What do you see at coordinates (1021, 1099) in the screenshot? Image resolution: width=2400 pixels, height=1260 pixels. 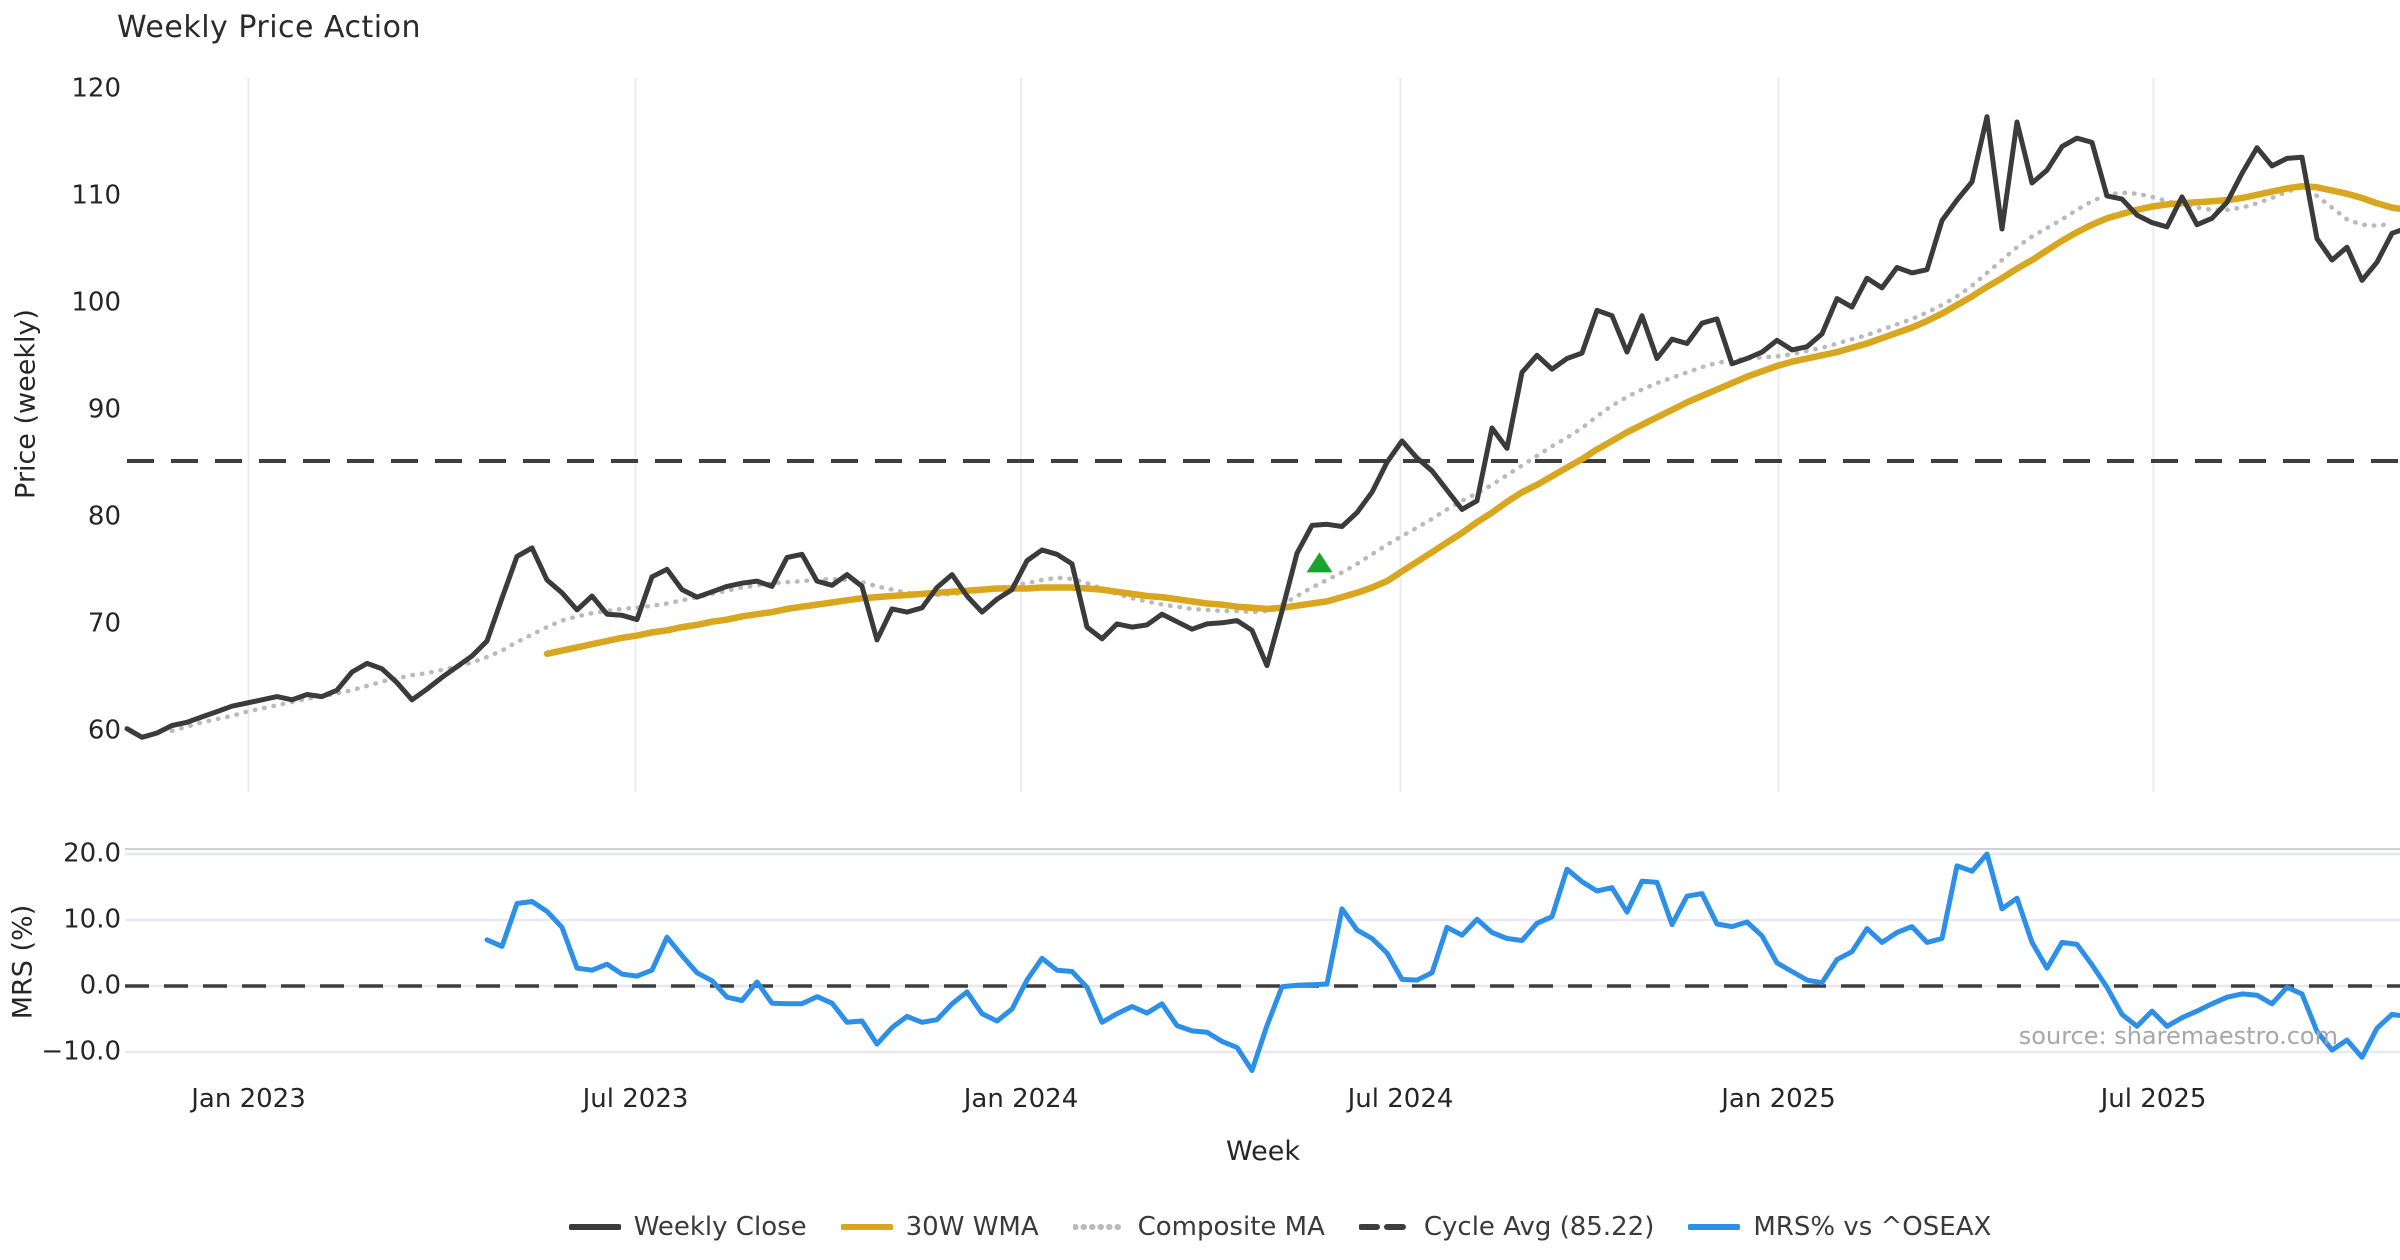 I see `x-tick-label: Jan 2024` at bounding box center [1021, 1099].